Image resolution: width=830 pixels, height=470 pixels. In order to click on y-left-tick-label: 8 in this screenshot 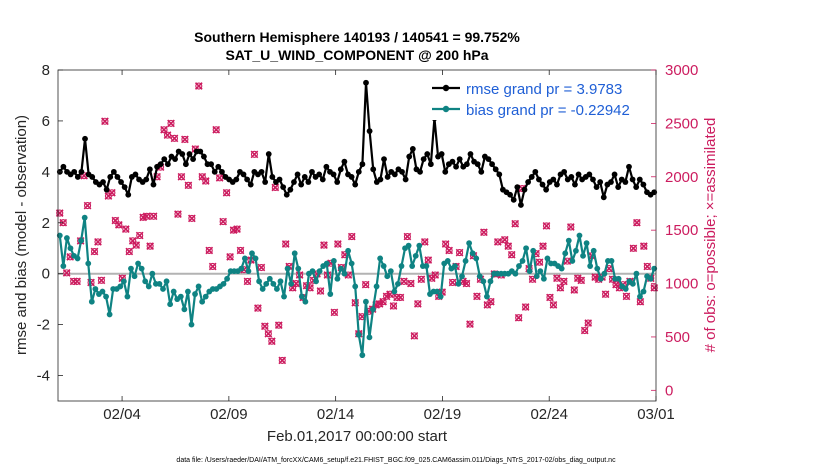, I will do `click(46, 70)`.